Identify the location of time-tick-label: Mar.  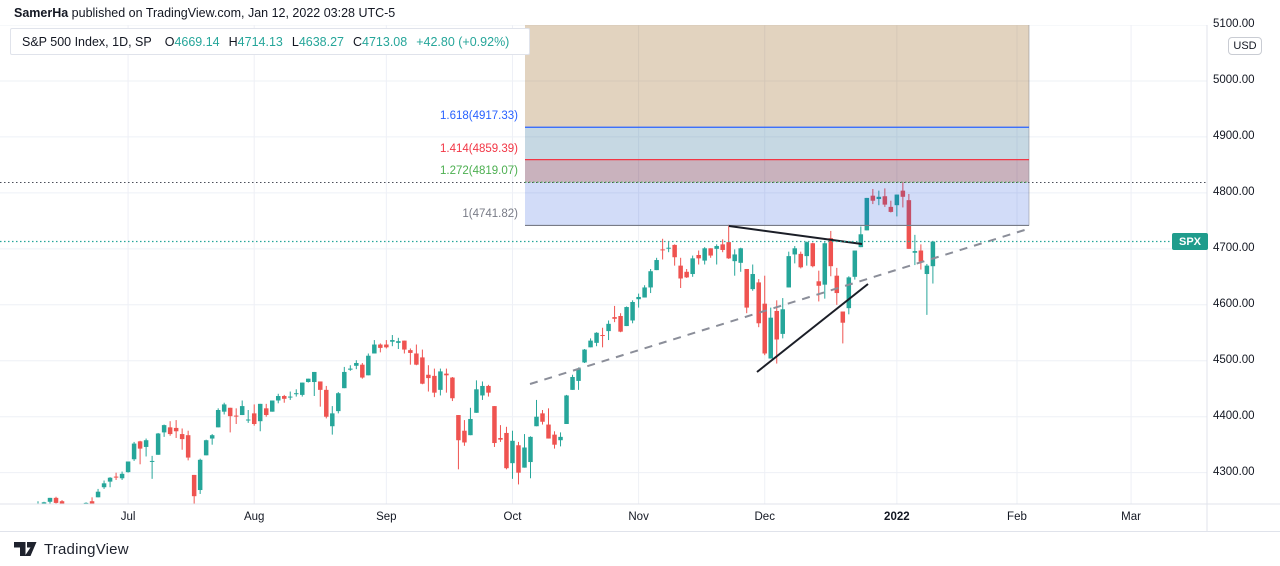
(1131, 517).